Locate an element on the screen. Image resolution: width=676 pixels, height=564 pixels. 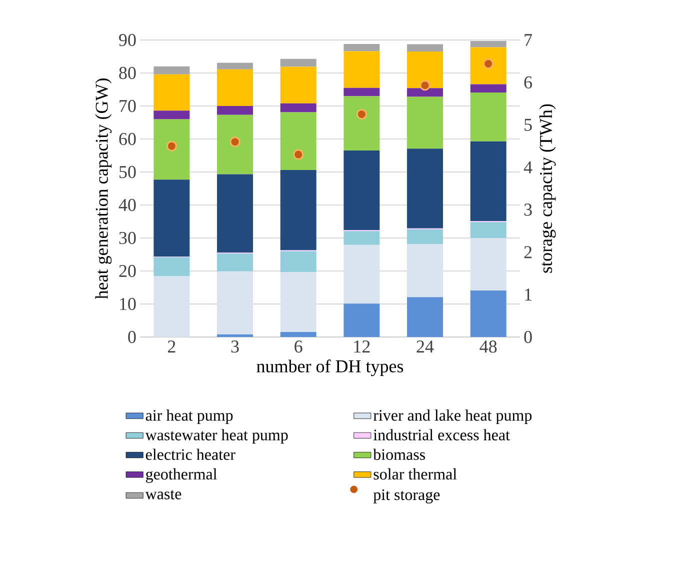
y-tick-label: 50 is located at coordinates (128, 172).